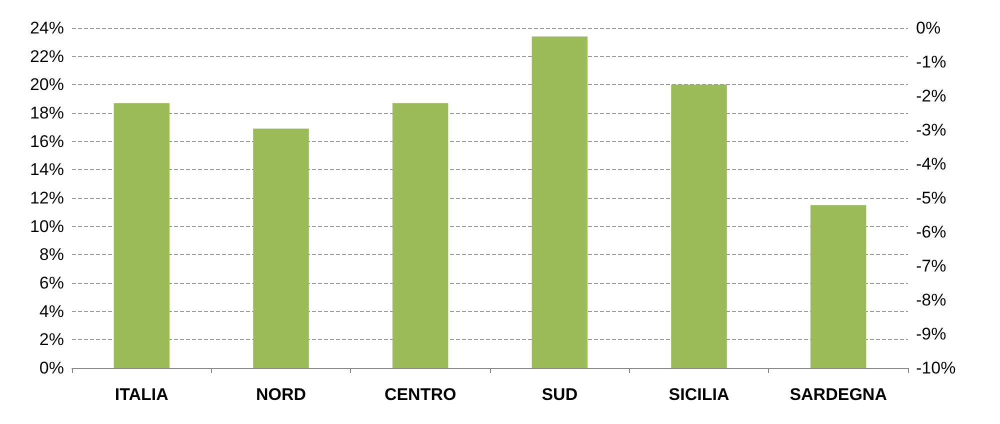  Describe the element at coordinates (931, 334) in the screenshot. I see `y2-tick-label: -9%` at that location.